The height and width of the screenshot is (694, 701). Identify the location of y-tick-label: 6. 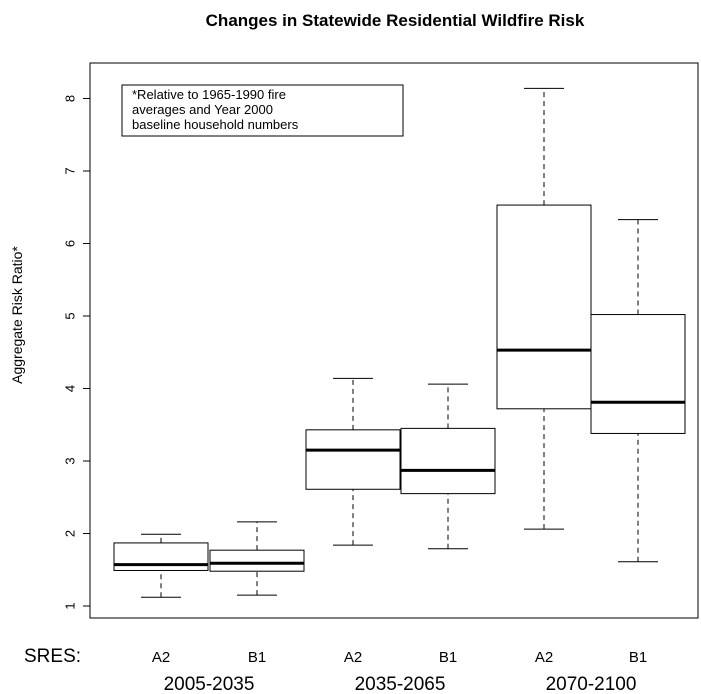
(70, 243).